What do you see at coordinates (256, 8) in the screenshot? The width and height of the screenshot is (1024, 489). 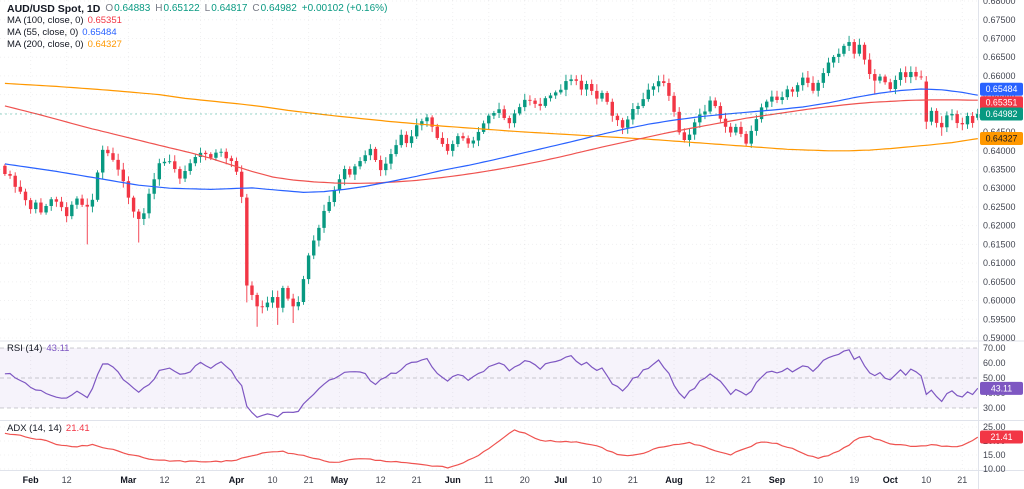 I see `close-label: C` at bounding box center [256, 8].